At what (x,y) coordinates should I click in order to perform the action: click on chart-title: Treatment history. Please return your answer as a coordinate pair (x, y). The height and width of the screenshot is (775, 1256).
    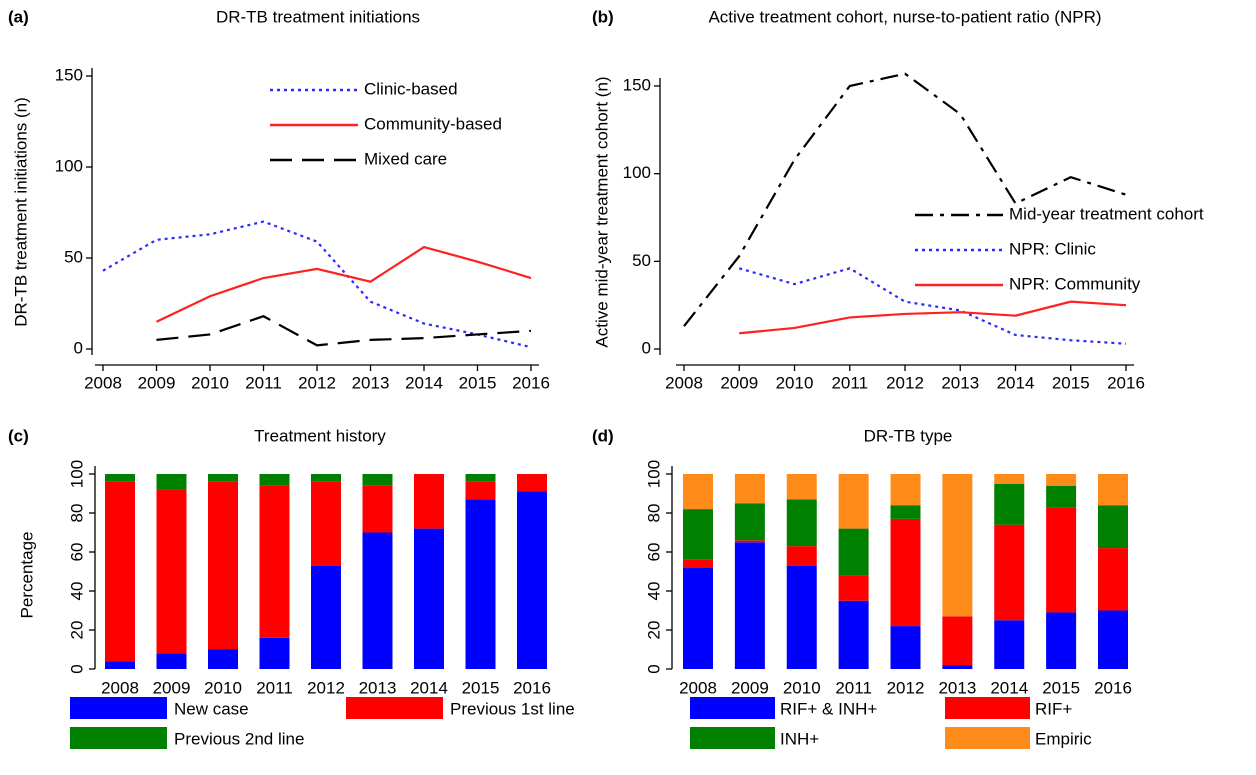
    Looking at the image, I should click on (320, 435).